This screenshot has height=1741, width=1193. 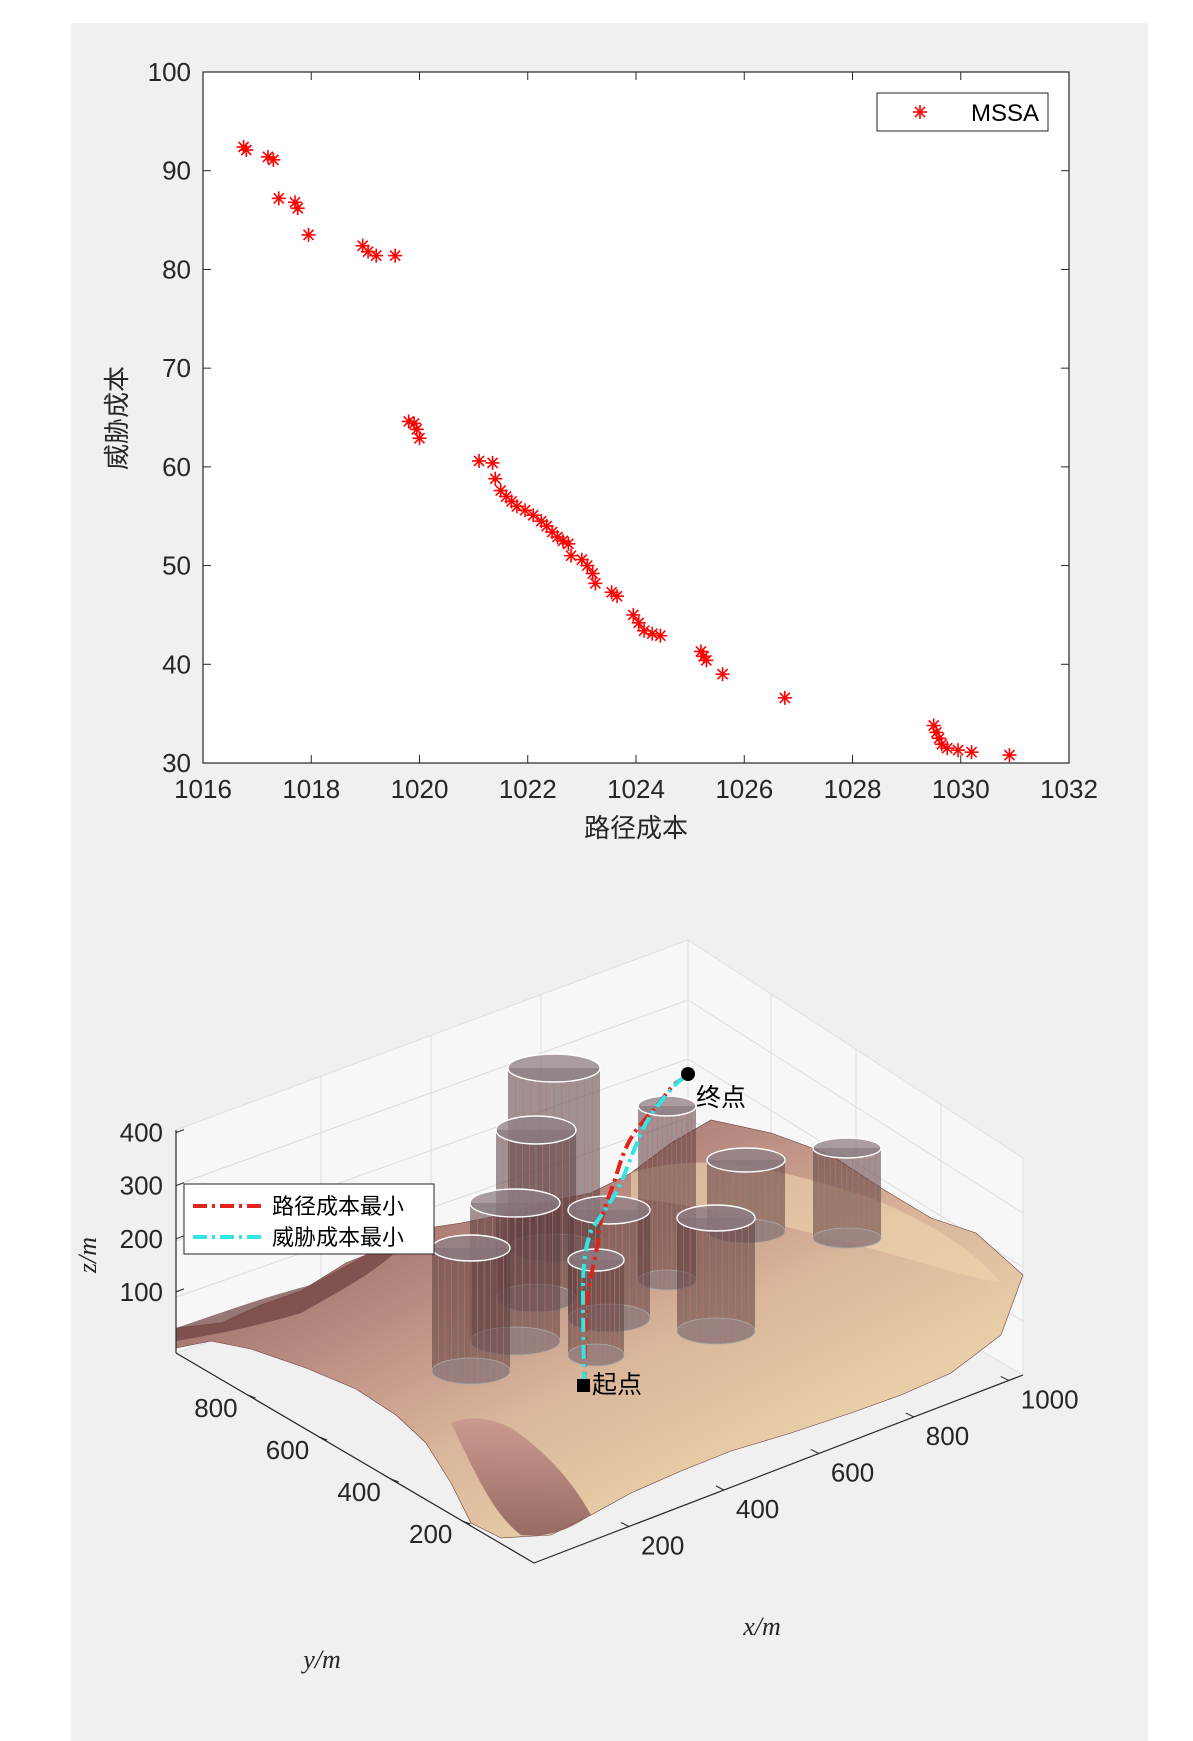 I want to click on path-lines: 起点 终点, so click(x=661, y=1233).